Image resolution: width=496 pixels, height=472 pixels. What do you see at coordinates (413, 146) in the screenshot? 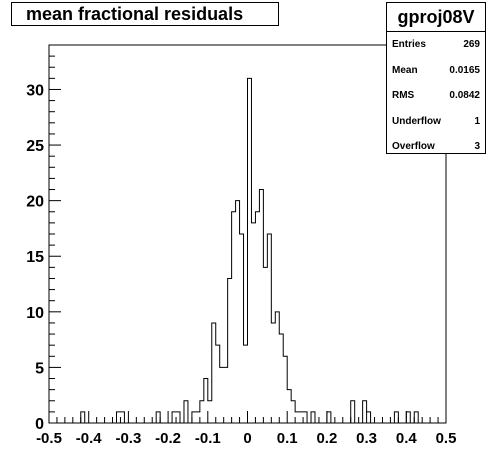
I see `stats-label: Overflow` at bounding box center [413, 146].